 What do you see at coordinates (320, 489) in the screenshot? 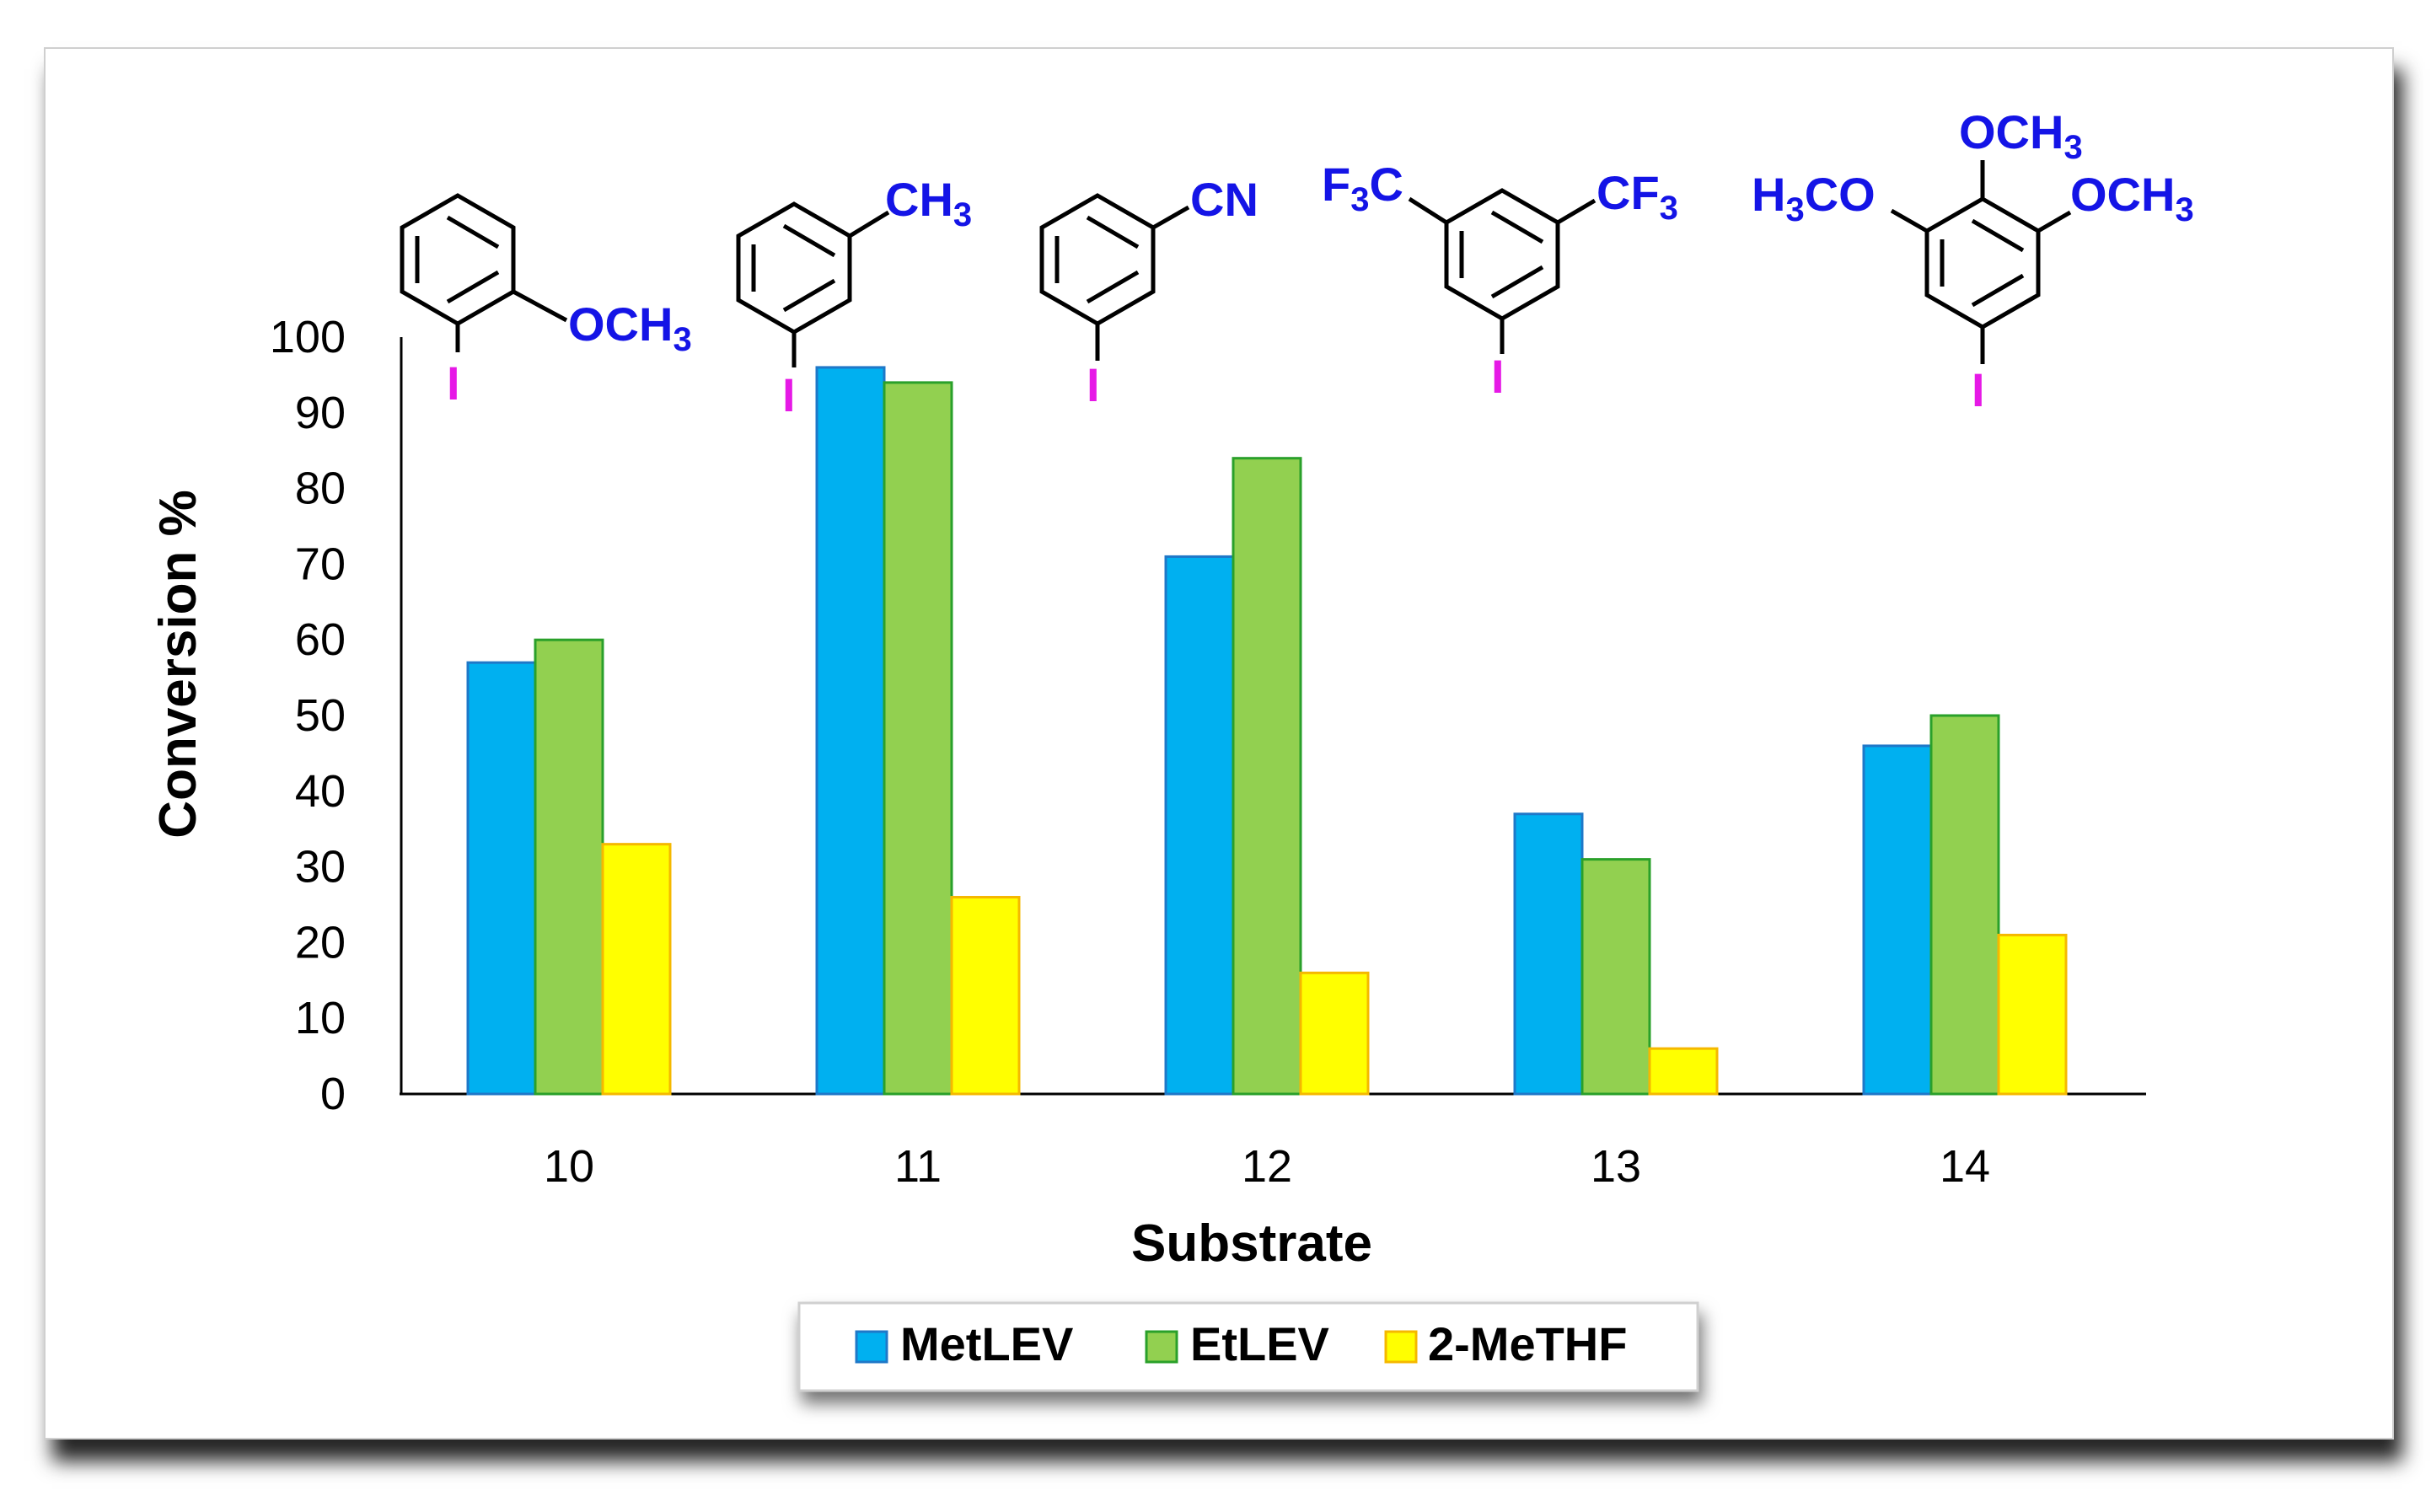
I see `y-tick-label: 80` at bounding box center [320, 489].